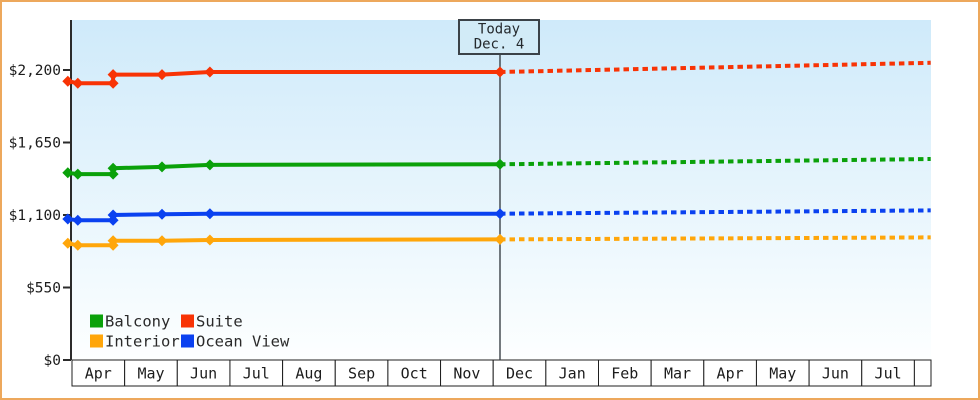 This screenshot has width=980, height=400. I want to click on series-forecast-suite, so click(715, 67).